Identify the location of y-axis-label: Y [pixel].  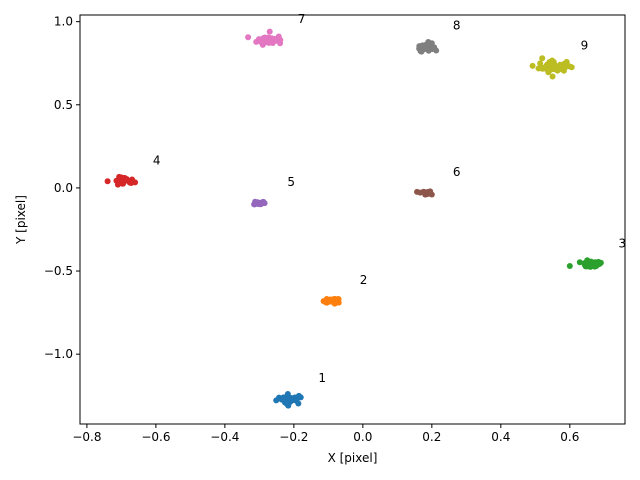
(21, 220).